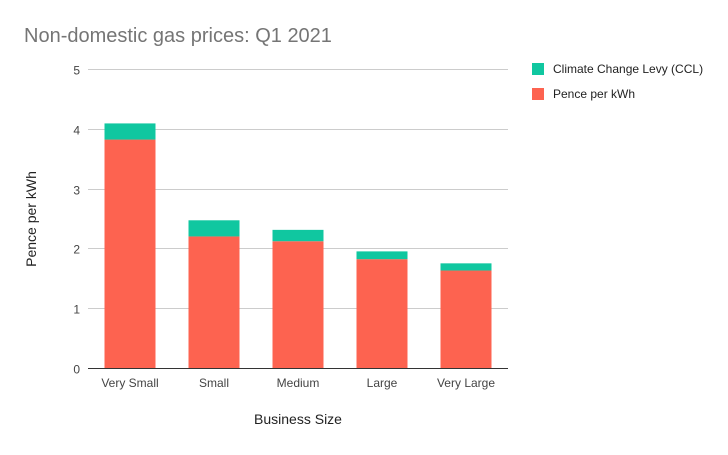 Image resolution: width=728 pixels, height=455 pixels. Describe the element at coordinates (298, 419) in the screenshot. I see `x-axis-label: Business Size` at that location.